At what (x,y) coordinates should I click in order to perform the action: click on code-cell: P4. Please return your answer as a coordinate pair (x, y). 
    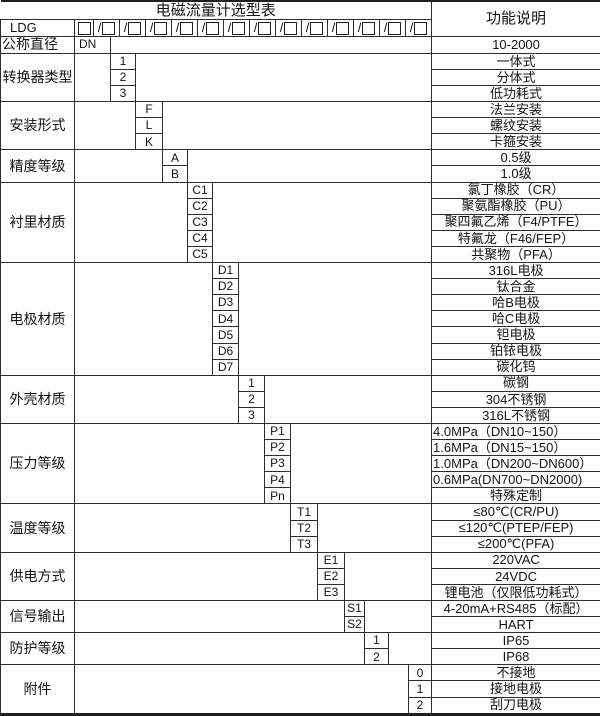
    Looking at the image, I should click on (277, 480).